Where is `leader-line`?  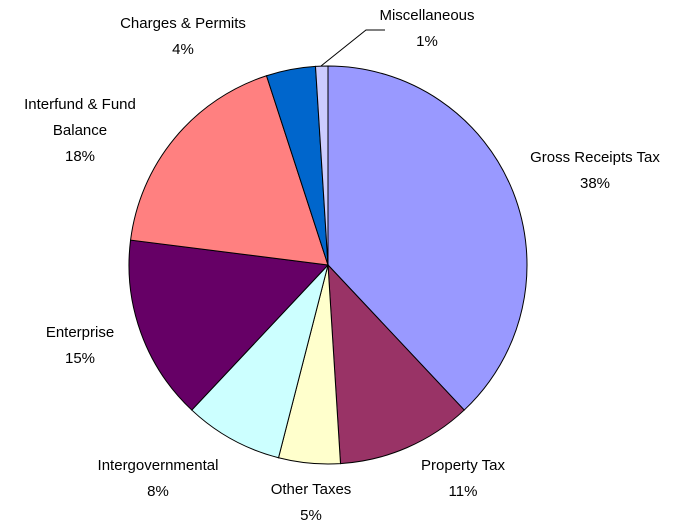
leader-line is located at coordinates (352, 48).